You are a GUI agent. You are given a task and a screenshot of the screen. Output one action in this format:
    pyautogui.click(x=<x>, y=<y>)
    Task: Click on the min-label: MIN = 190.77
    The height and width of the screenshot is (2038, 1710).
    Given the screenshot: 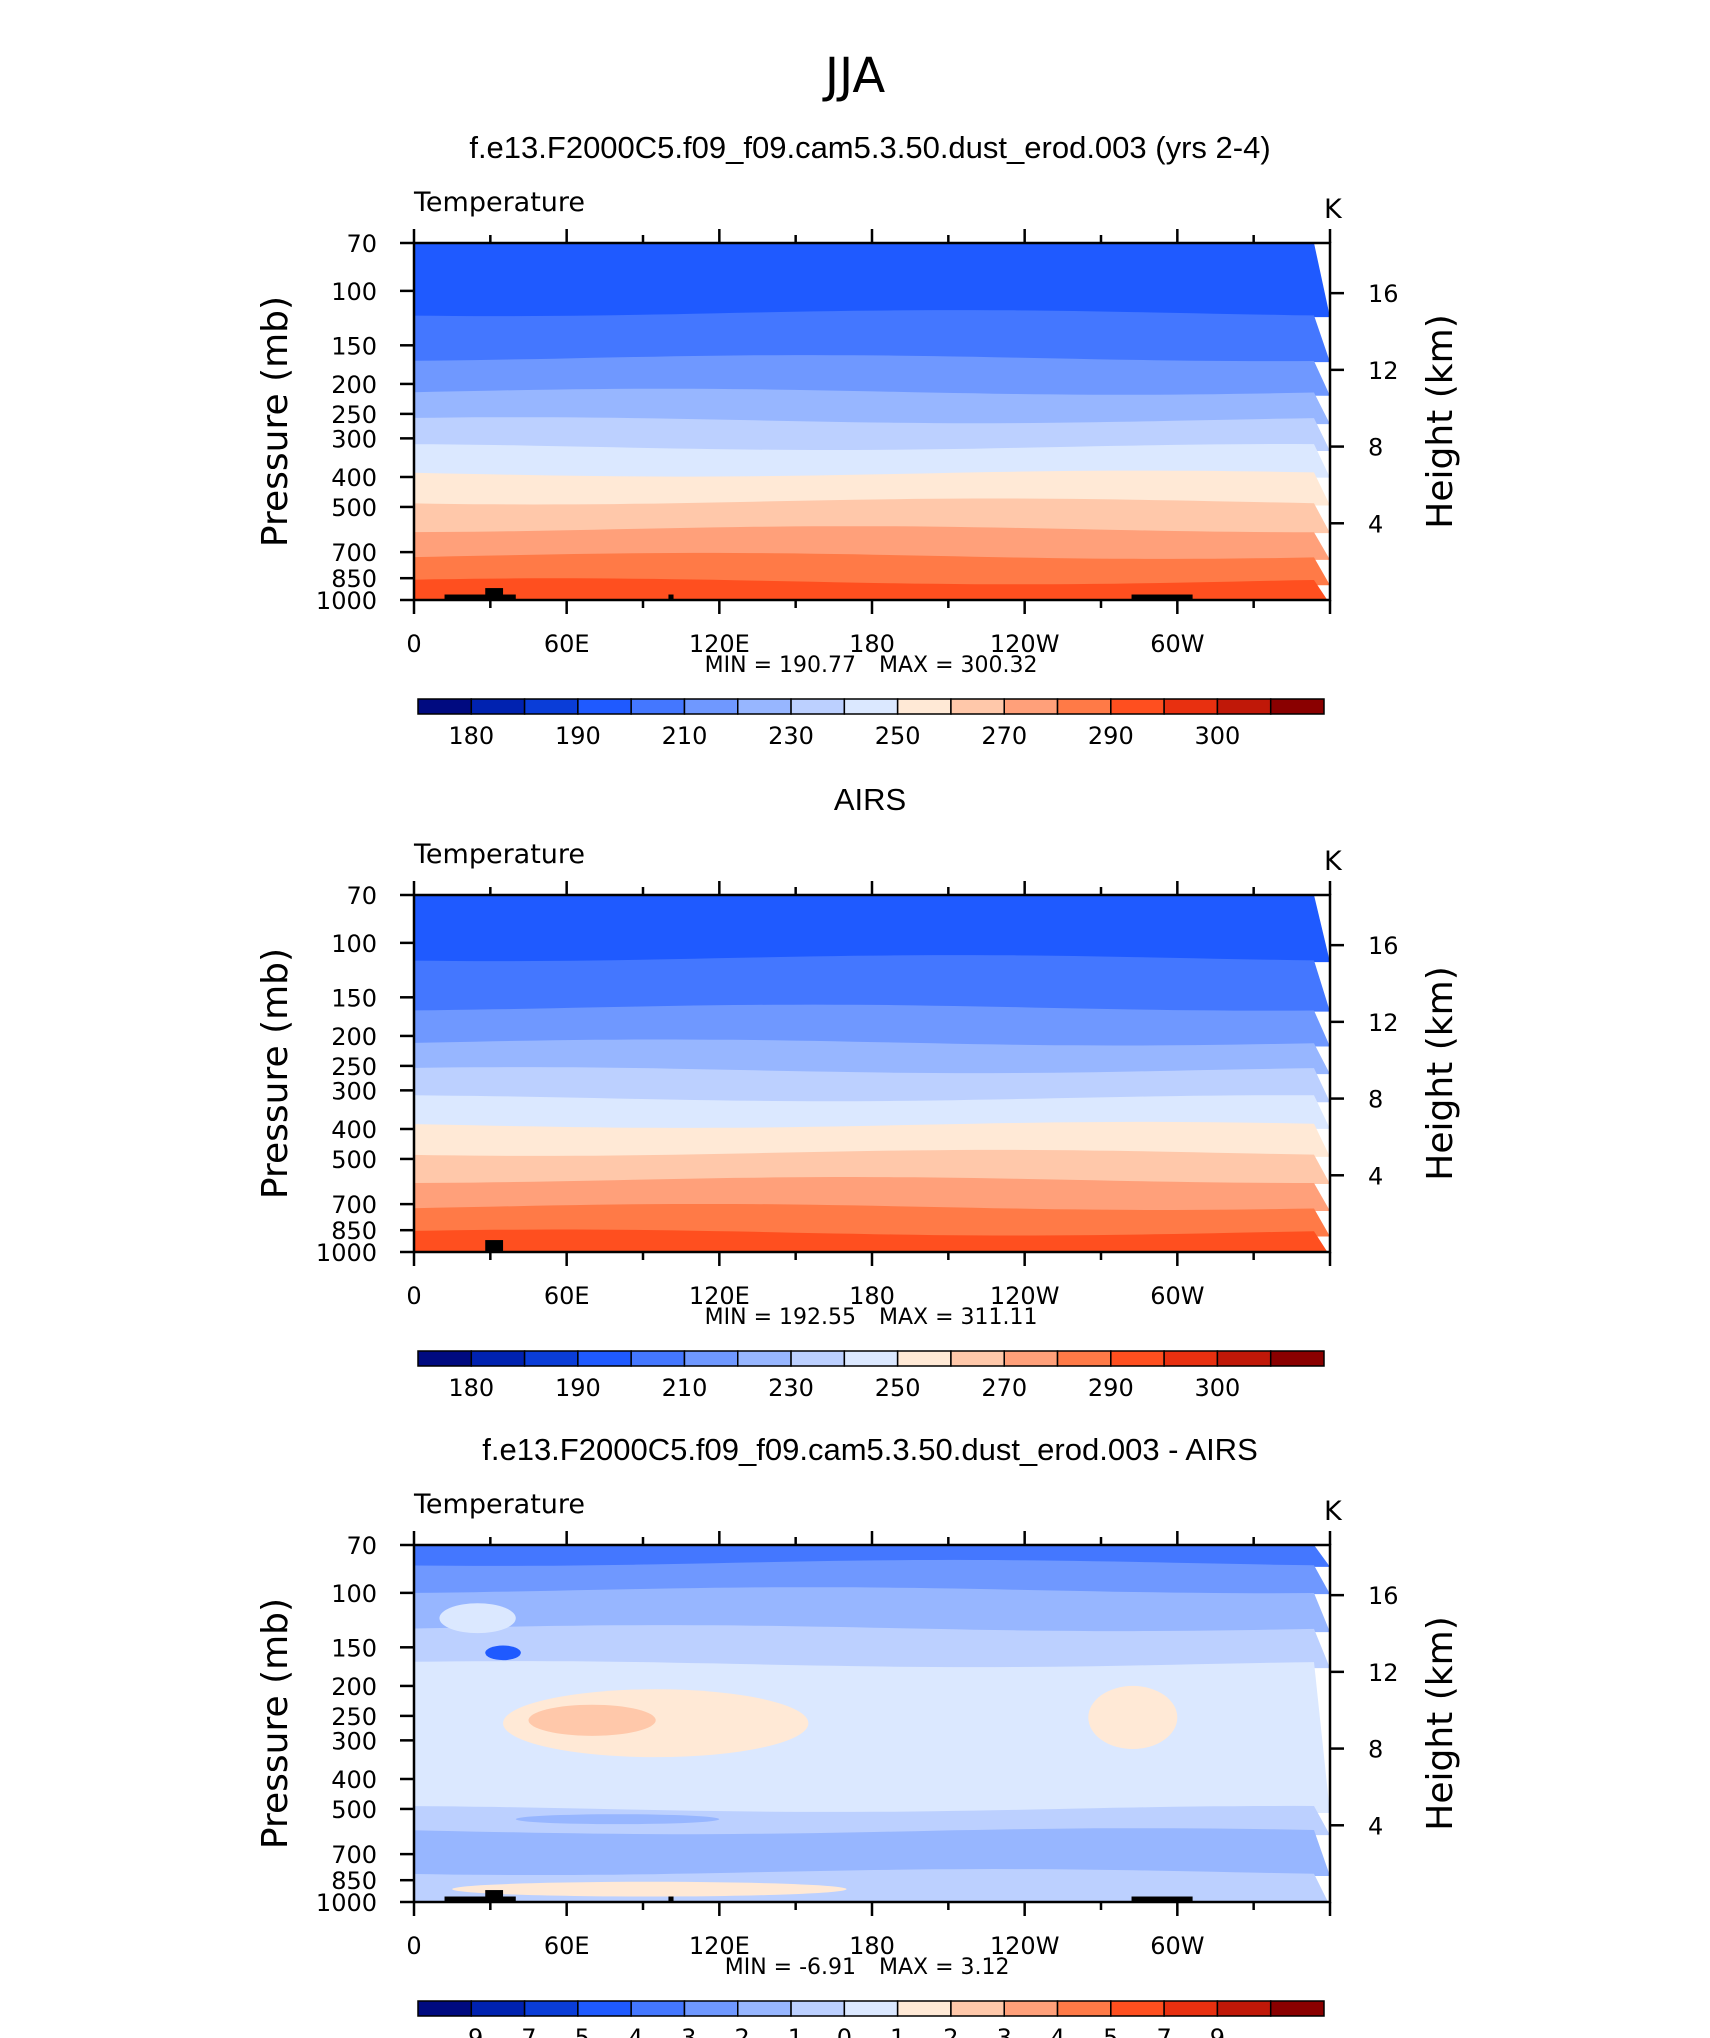 What is the action you would take?
    pyautogui.click(x=780, y=665)
    